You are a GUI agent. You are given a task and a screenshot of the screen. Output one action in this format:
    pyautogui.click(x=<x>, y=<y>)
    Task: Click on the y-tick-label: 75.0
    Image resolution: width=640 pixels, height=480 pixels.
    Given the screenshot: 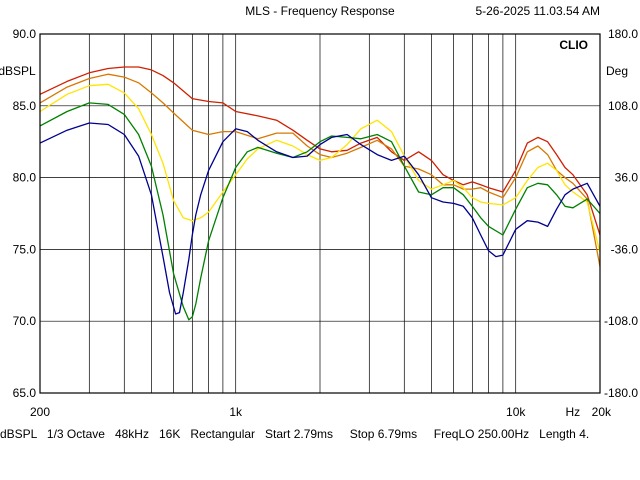 What is the action you would take?
    pyautogui.click(x=25, y=249)
    